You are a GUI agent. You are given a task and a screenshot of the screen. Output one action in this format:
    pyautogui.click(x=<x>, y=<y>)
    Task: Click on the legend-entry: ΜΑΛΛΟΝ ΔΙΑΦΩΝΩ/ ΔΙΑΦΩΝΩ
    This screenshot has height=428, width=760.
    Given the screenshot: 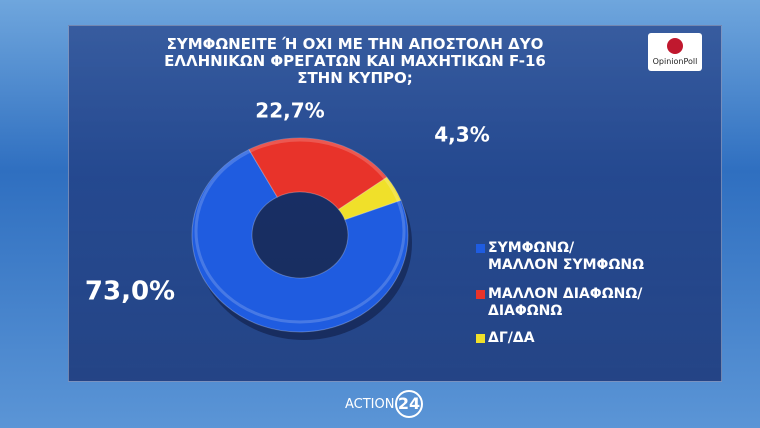 What is the action you would take?
    pyautogui.click(x=559, y=303)
    